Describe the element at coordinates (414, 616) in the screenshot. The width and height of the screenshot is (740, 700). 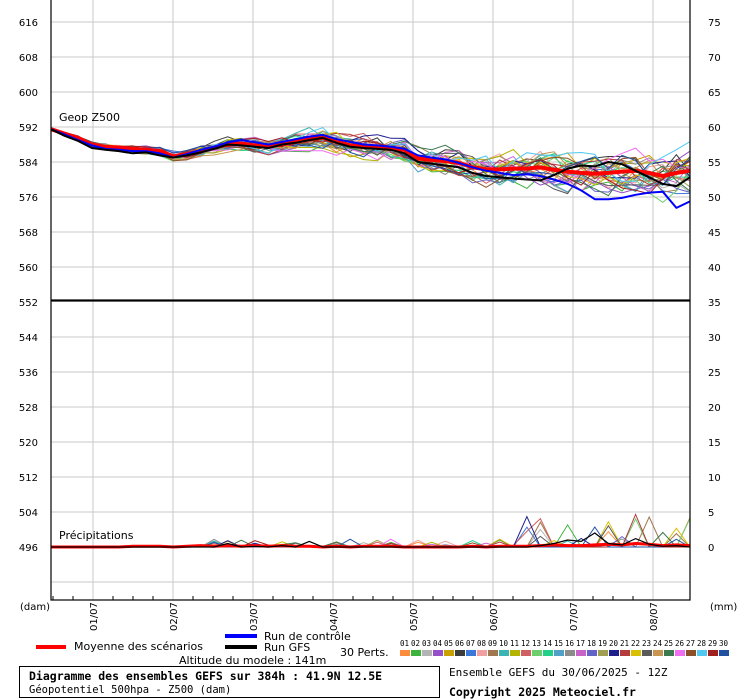
I see `x-tick-label: 05/07` at that location.